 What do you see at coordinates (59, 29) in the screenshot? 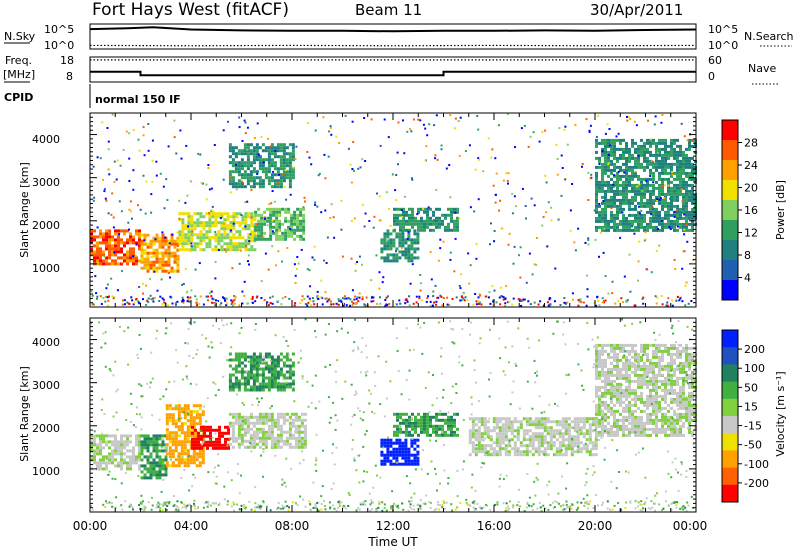
I see `noise-tick-left-top: 10^5` at bounding box center [59, 29].